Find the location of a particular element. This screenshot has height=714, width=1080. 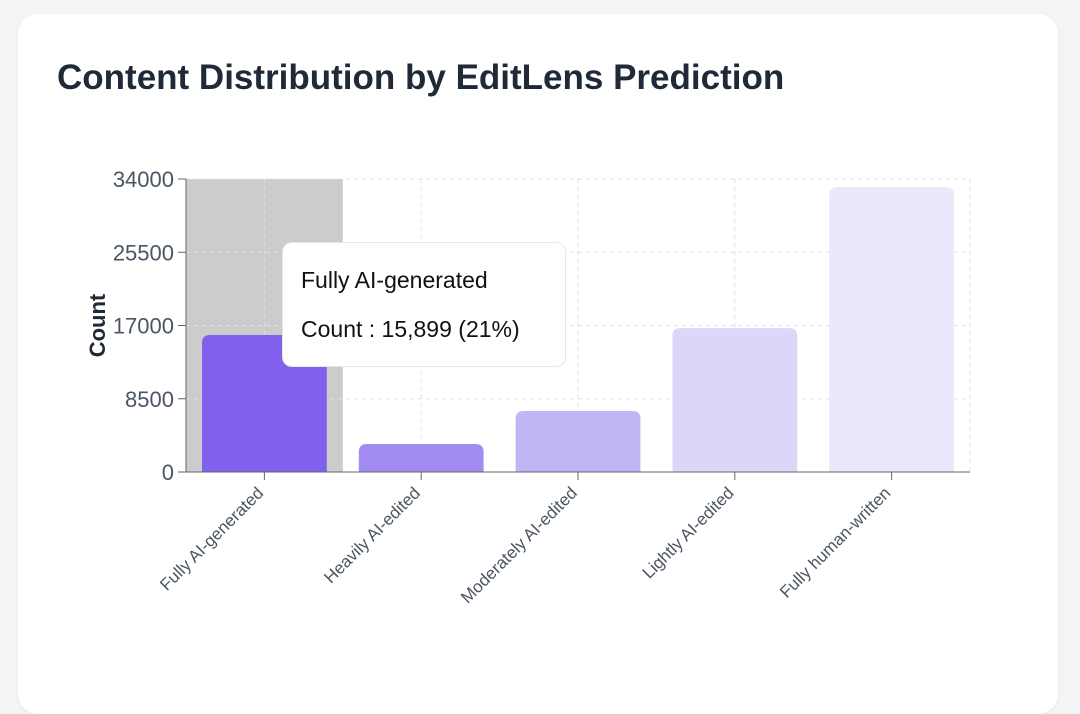

x-tick-label: Heavily AI-edited is located at coordinates (372, 535).